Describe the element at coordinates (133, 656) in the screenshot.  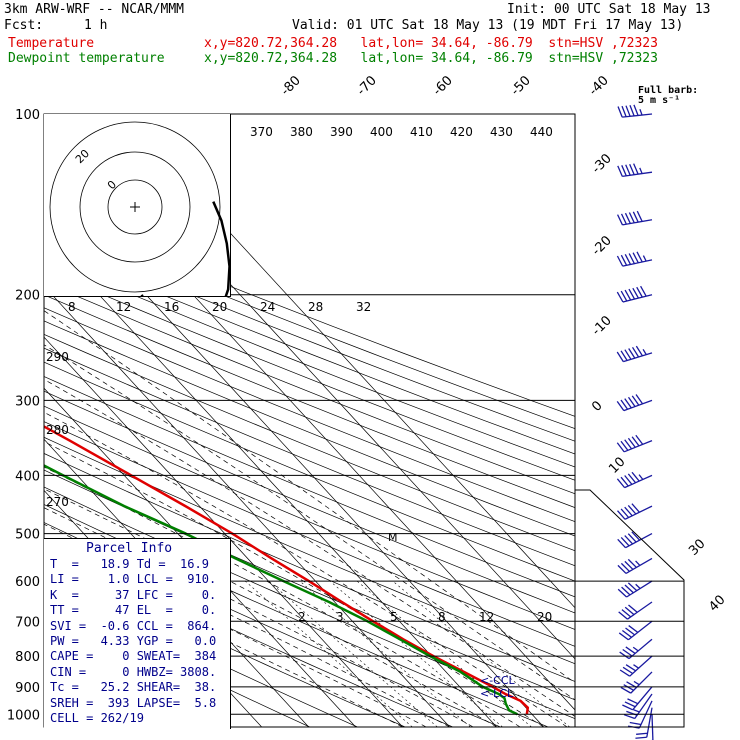
I see `parcel-info-row: CAPE = 0 SWEAT= 384` at that location.